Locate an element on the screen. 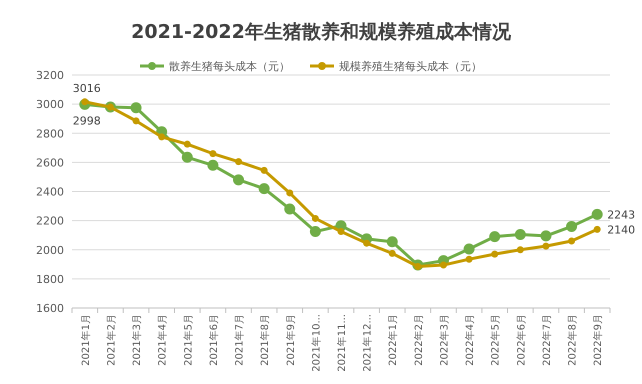 Image resolution: width=642 pixels, height=384 pixels. y-tick-label: 2600 is located at coordinates (50, 163).